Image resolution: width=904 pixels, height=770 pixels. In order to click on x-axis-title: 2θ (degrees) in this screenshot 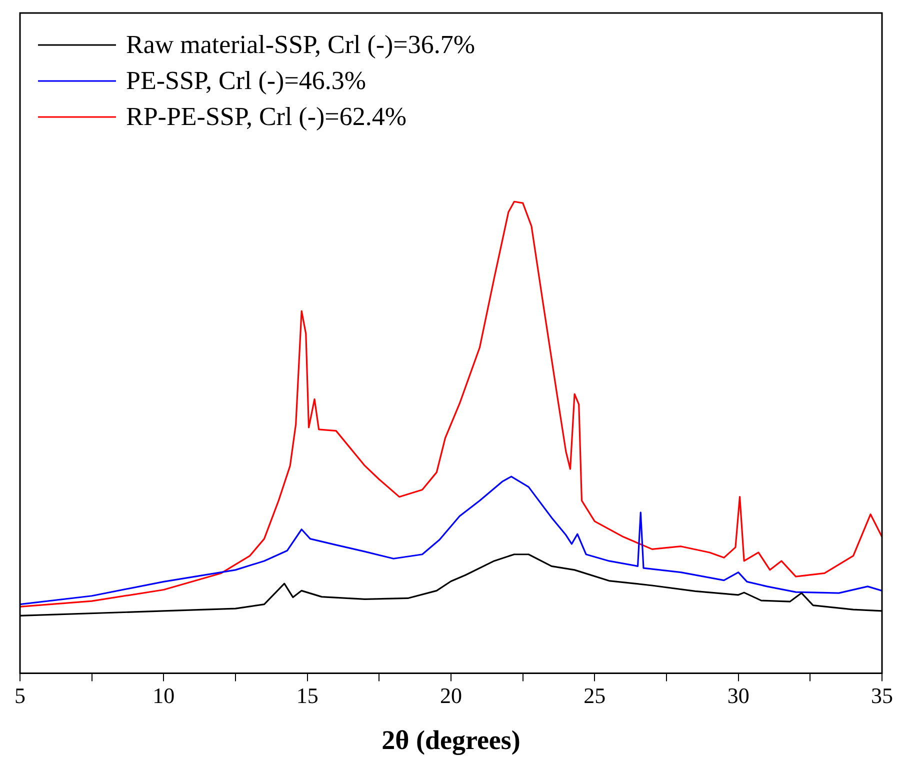, I will do `click(451, 739)`.